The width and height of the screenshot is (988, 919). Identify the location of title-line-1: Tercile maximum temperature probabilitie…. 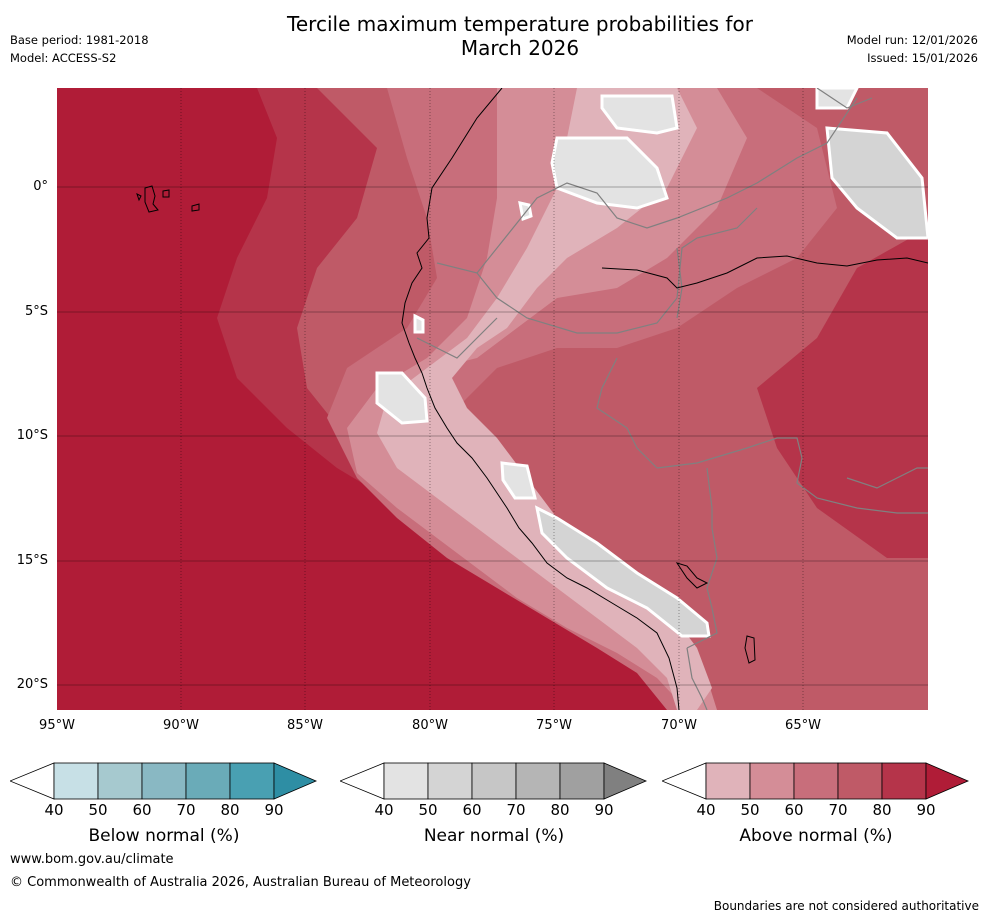
(520, 24).